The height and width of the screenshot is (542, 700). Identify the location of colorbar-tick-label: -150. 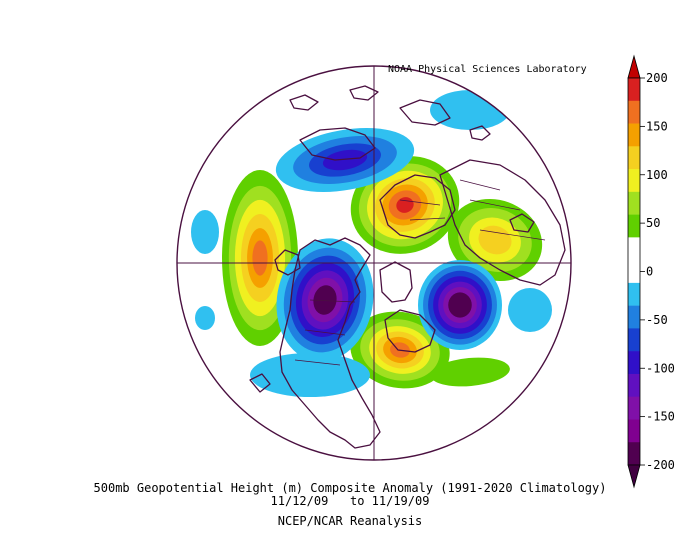
(660, 417).